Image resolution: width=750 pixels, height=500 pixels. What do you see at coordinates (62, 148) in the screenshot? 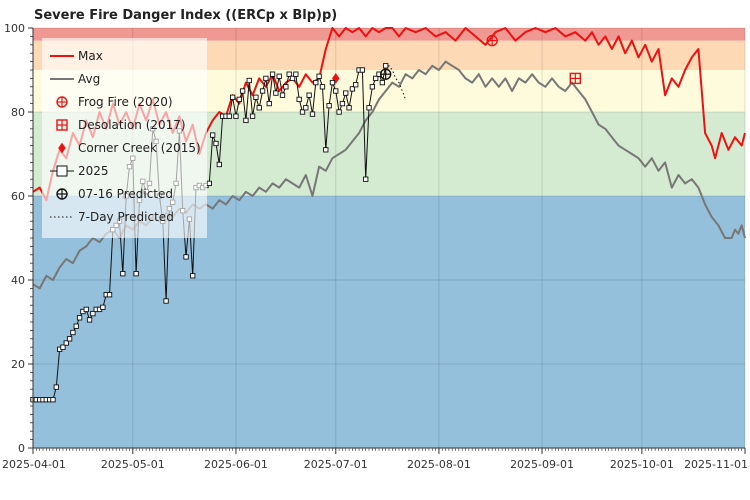
I see `legend-item-corner-creek-2015-swatch` at bounding box center [62, 148].